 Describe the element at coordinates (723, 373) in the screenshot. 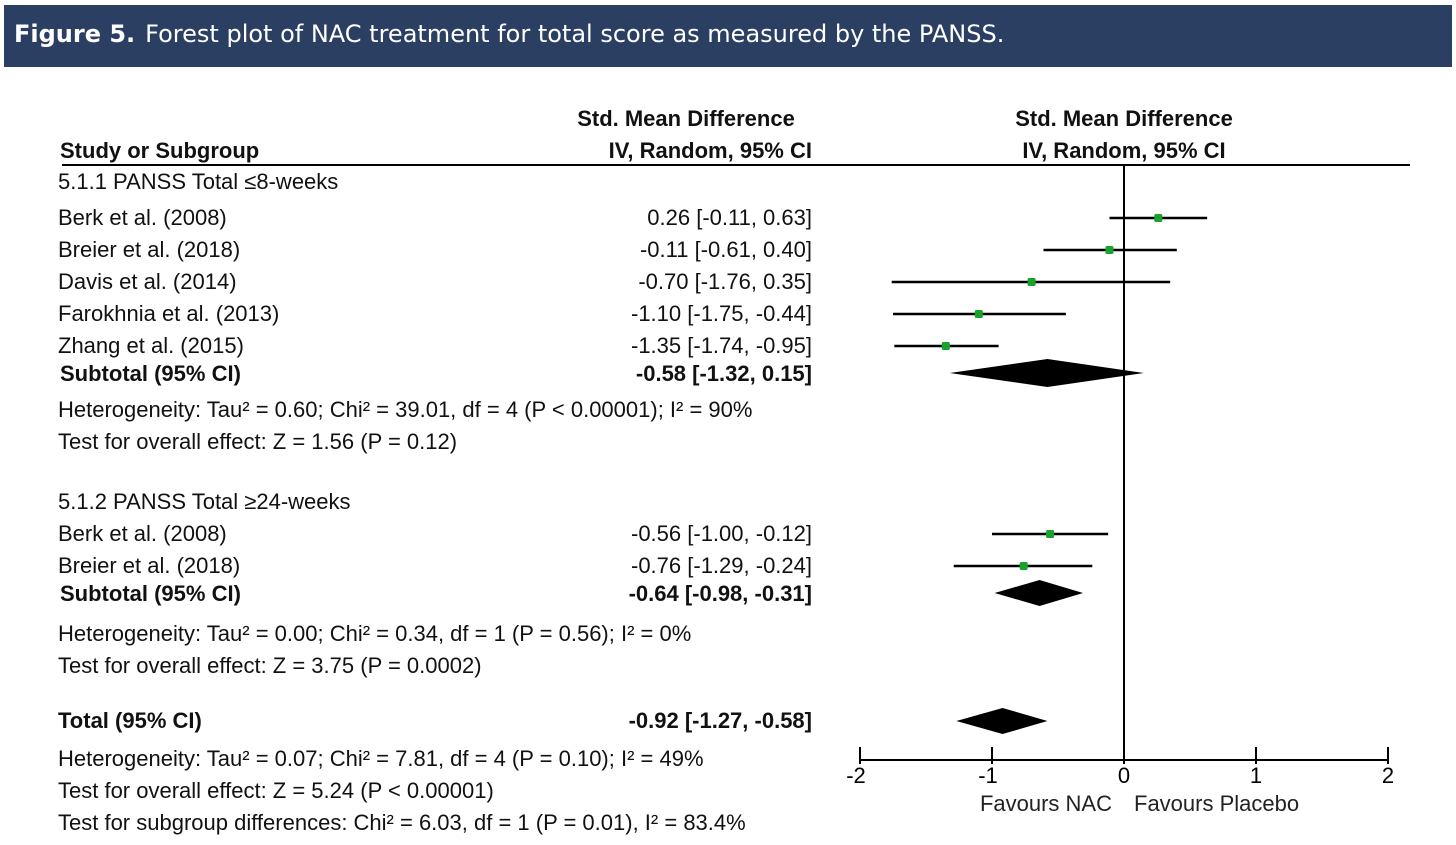

I see `subtotal-effect: -0.58 [-1.32, 0.15]` at that location.